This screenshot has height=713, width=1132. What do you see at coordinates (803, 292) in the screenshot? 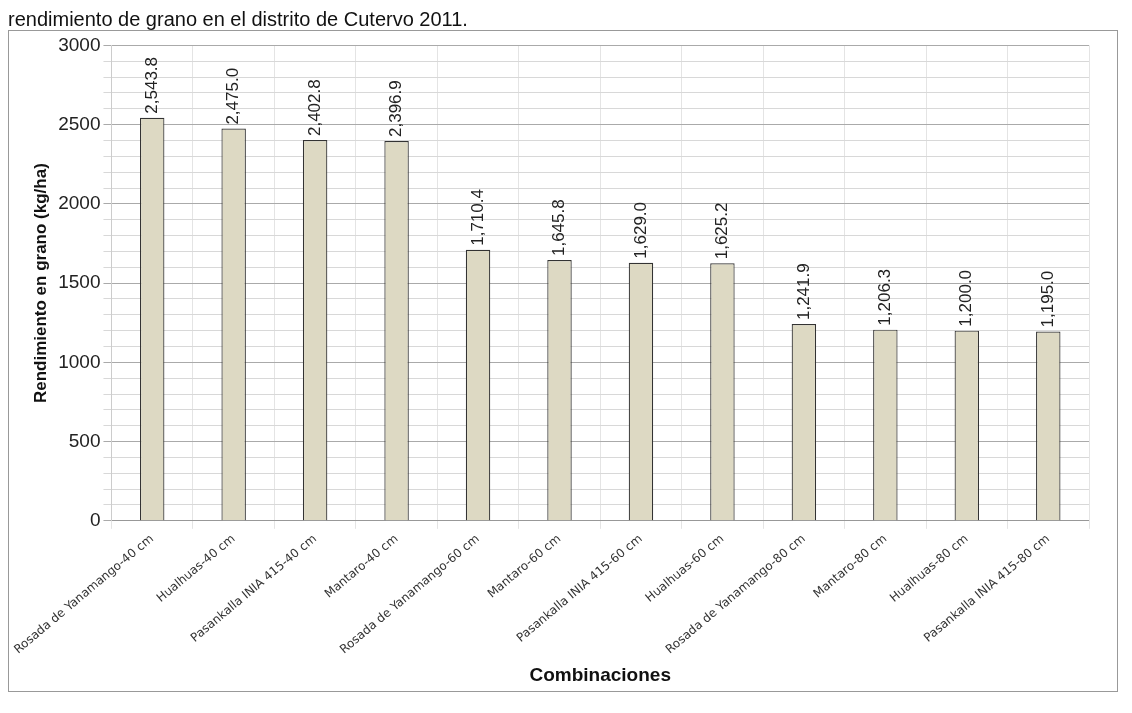
I see `data-label: 1,241.9` at bounding box center [803, 292].